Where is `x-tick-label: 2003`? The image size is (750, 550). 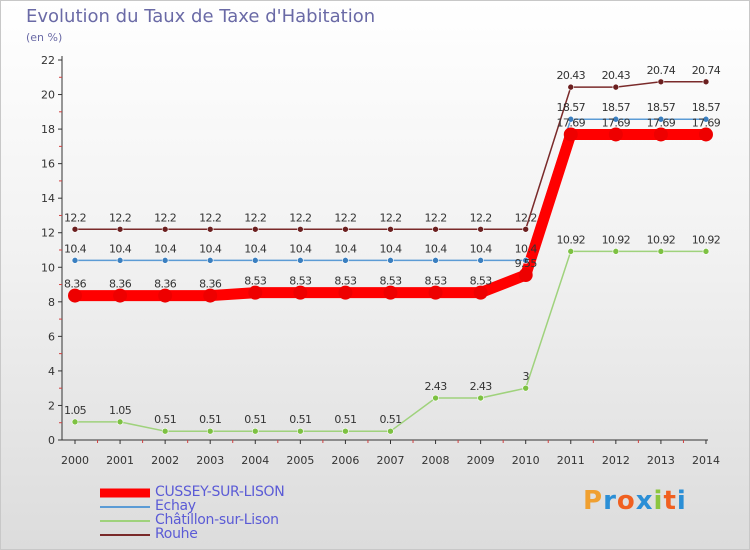 x-tick-label: 2003 is located at coordinates (210, 460).